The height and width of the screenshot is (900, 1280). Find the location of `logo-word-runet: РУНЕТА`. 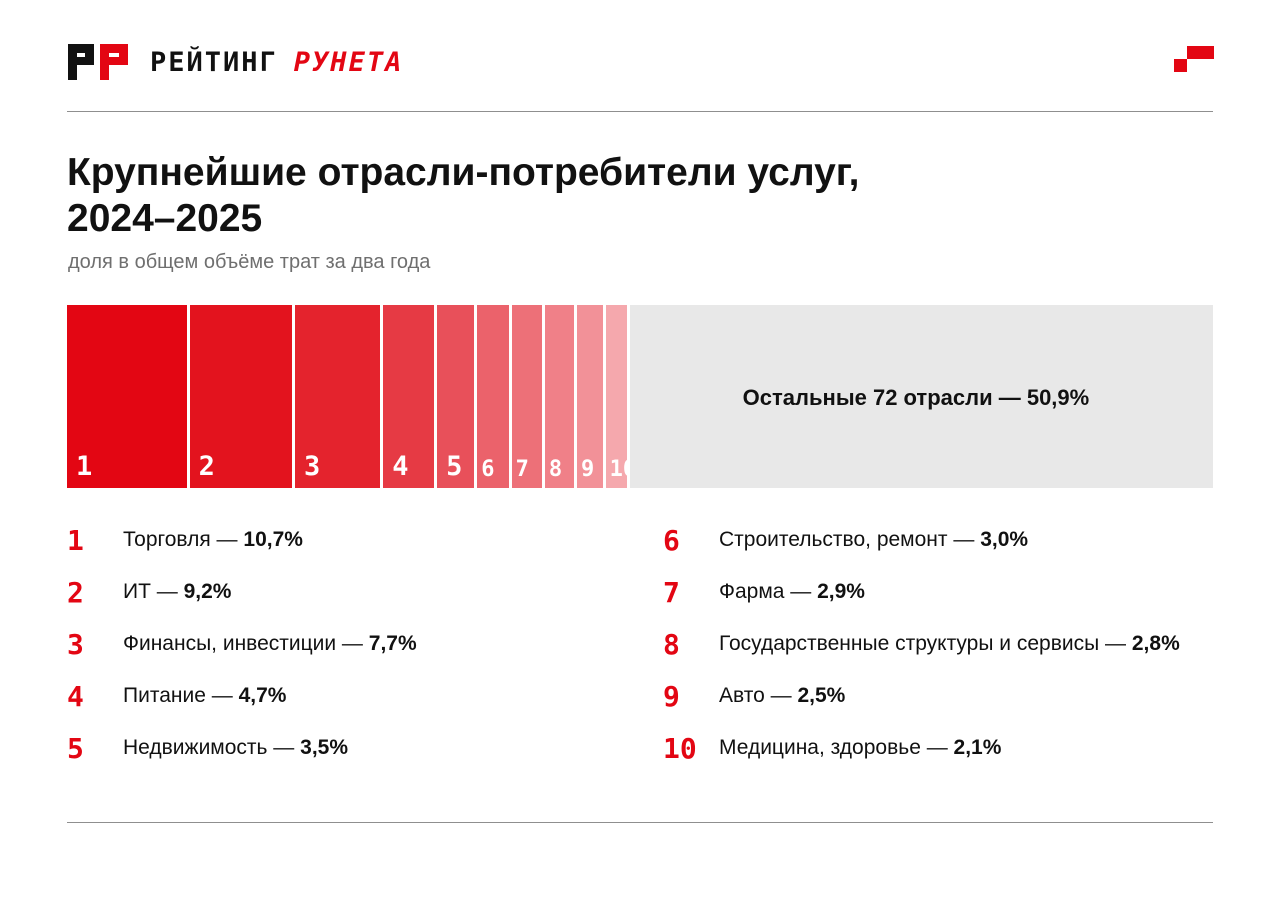

logo-word-runet: РУНЕТА is located at coordinates (348, 62).